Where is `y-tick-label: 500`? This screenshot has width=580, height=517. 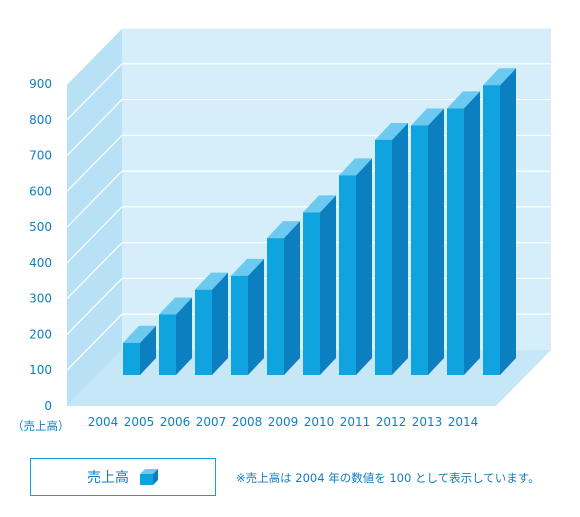 y-tick-label: 500 is located at coordinates (40, 227).